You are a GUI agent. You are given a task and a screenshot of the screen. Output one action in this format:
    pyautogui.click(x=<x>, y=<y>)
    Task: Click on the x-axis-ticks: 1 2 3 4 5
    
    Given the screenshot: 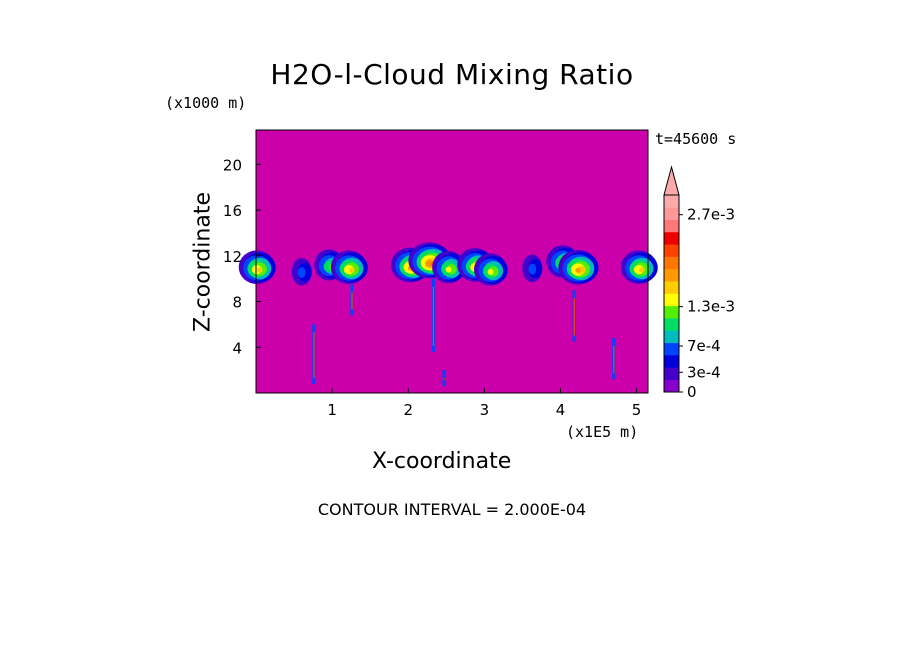 What is the action you would take?
    pyautogui.click(x=484, y=403)
    